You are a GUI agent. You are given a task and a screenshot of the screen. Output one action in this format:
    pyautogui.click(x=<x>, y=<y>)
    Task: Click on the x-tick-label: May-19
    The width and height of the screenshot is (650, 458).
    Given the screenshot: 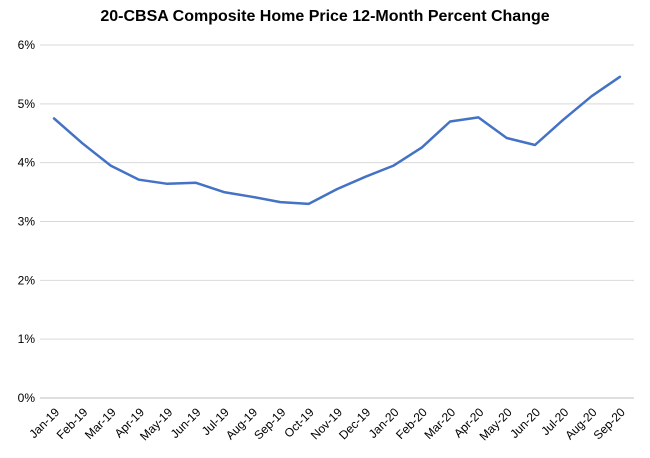 What is the action you would take?
    pyautogui.click(x=156, y=424)
    